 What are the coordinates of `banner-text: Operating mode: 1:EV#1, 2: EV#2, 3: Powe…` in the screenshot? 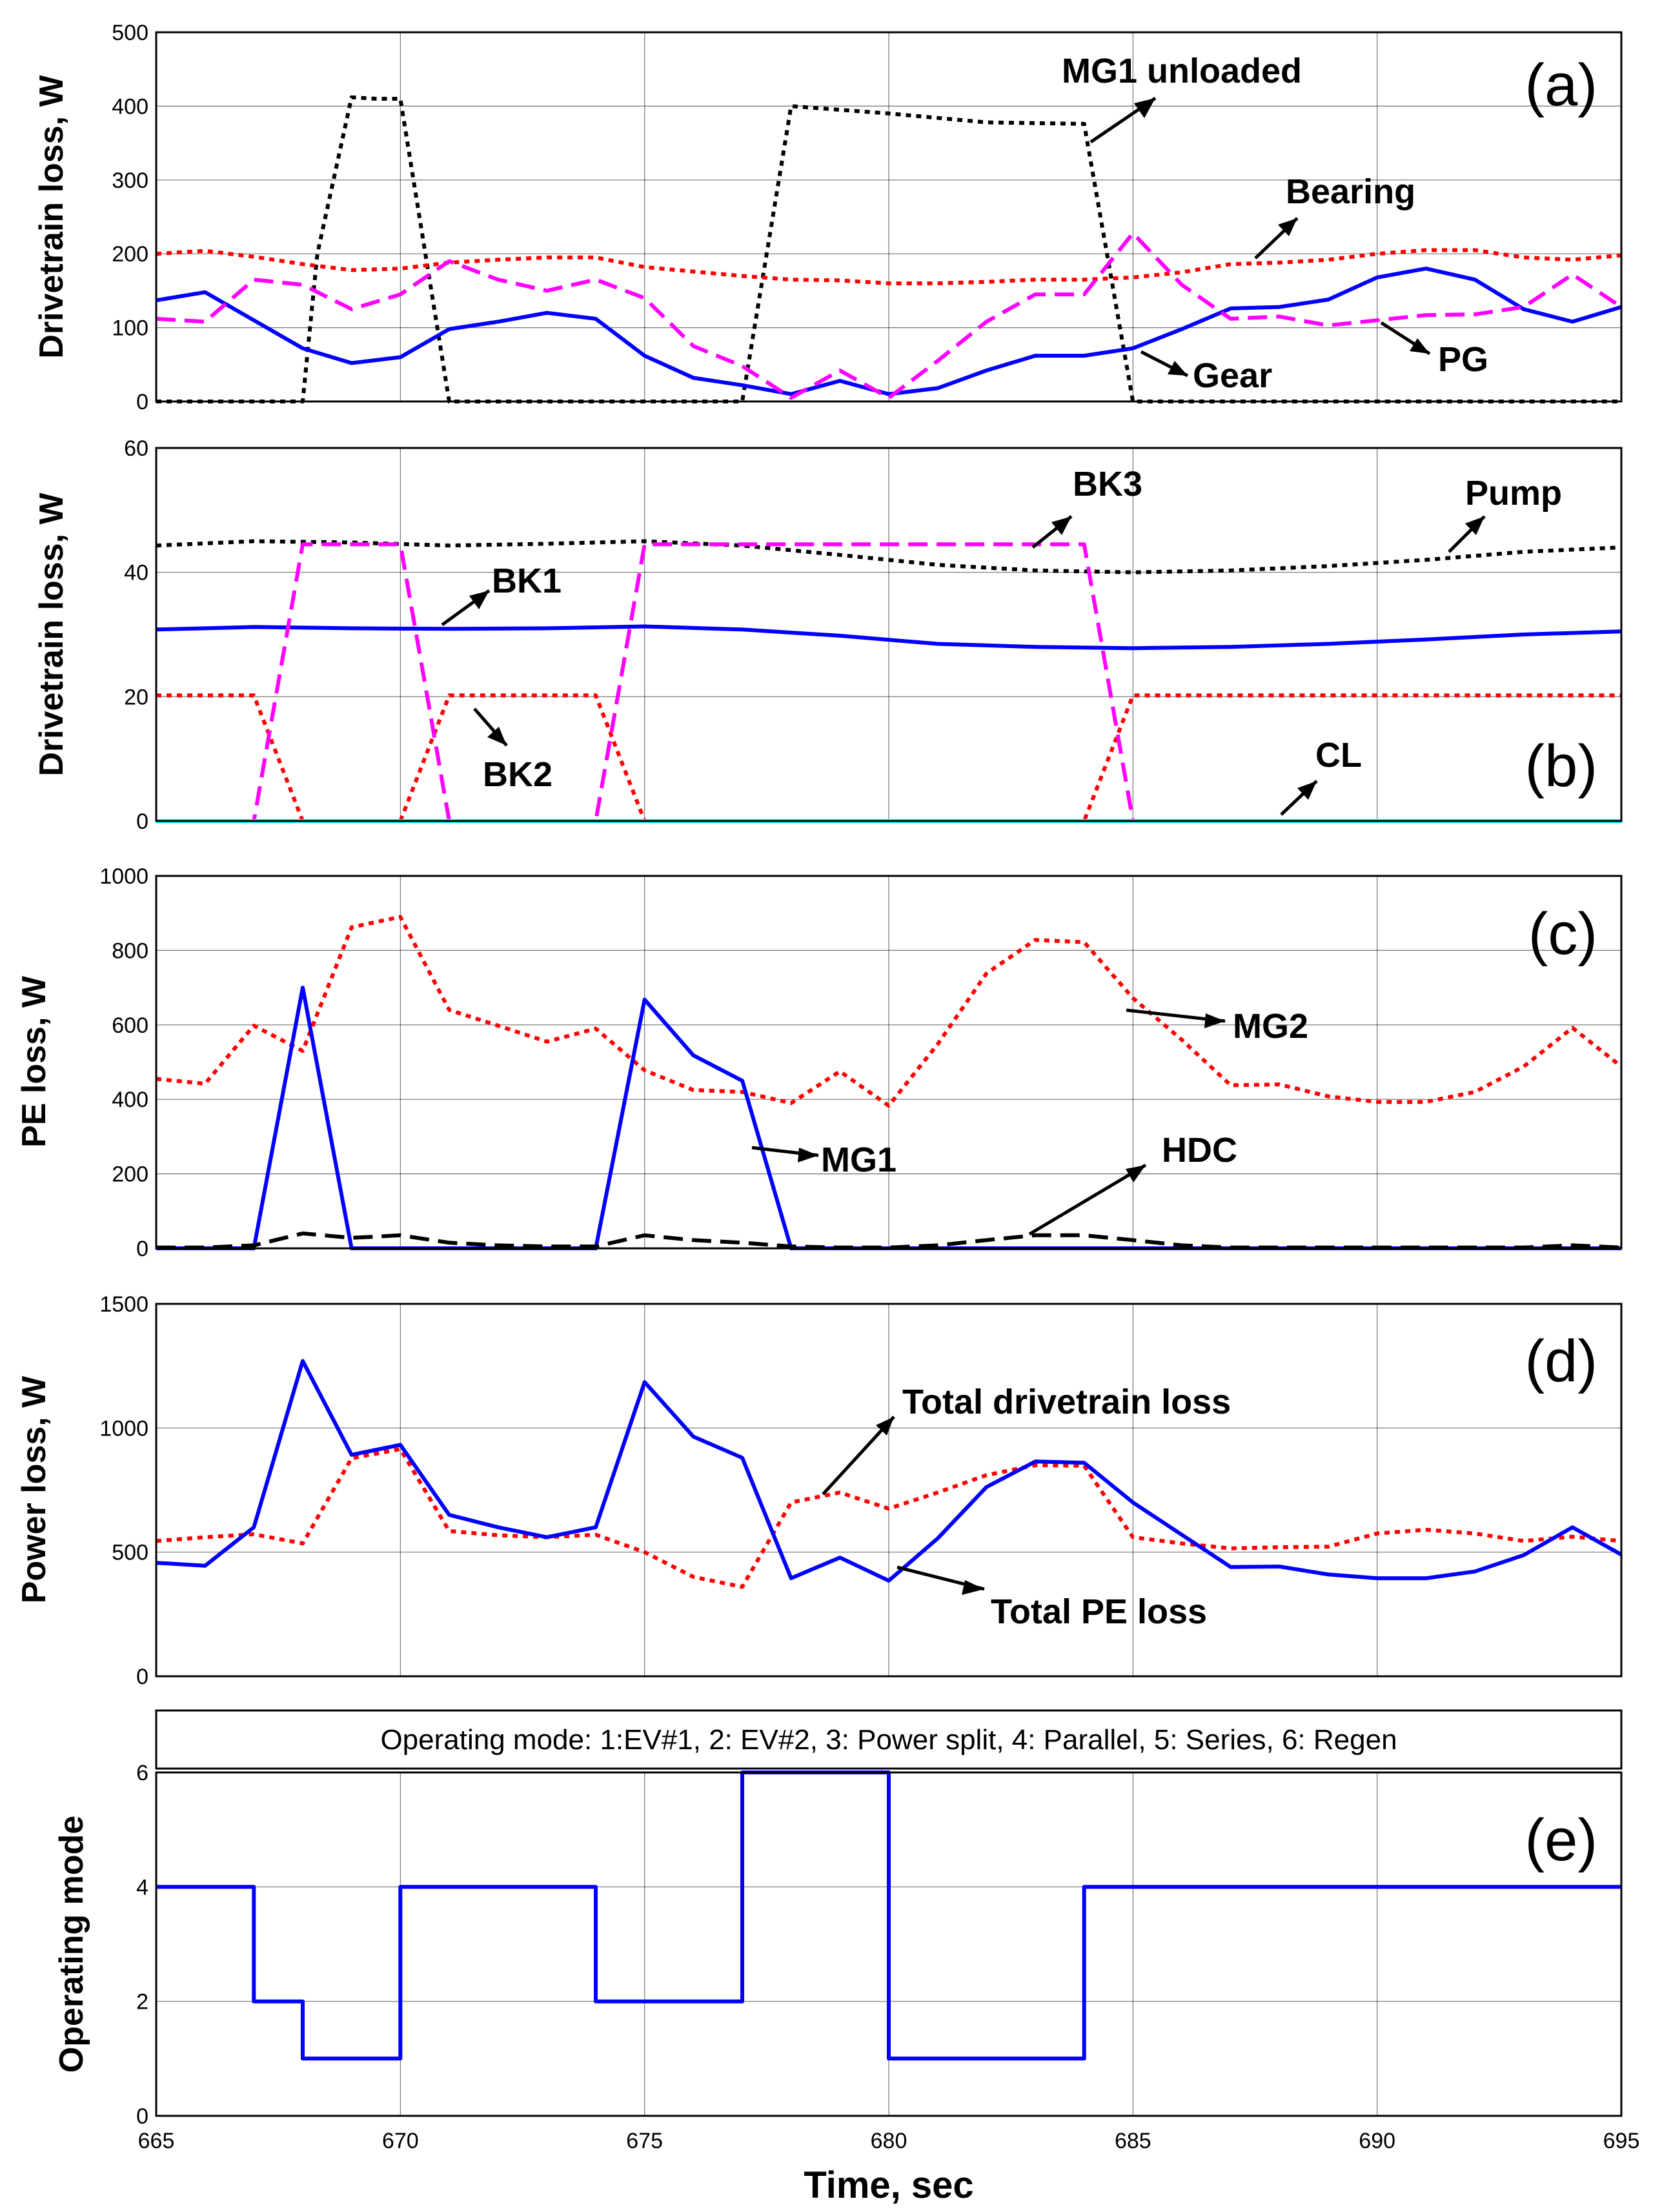 It's located at (888, 1740).